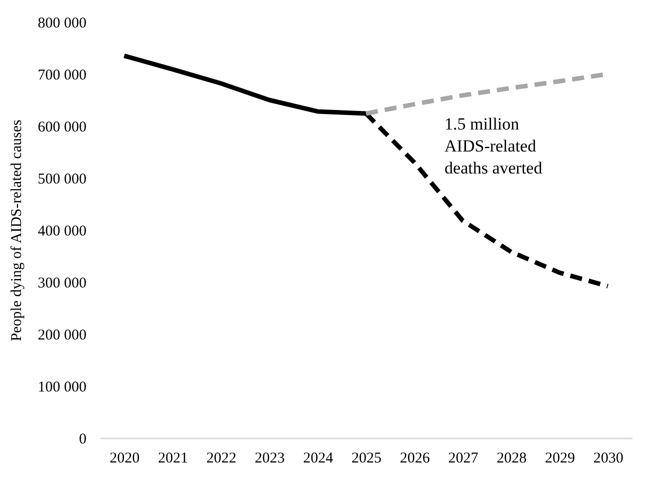 This screenshot has height=477, width=650. What do you see at coordinates (125, 458) in the screenshot?
I see `x-tick-label: 2020` at bounding box center [125, 458].